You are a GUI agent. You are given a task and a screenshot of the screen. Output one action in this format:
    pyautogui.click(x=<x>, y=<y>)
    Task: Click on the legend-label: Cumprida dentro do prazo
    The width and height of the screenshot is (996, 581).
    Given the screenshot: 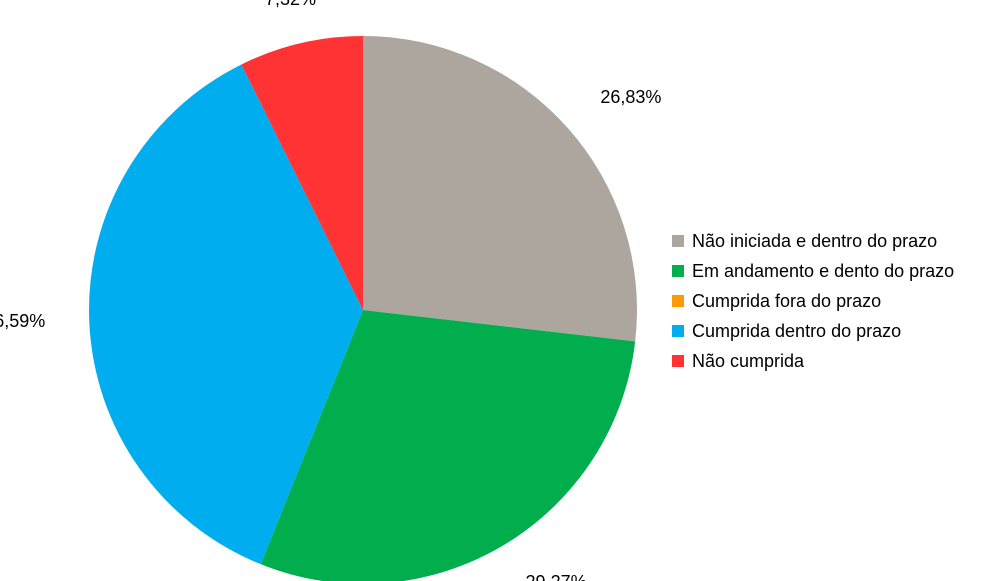 What is the action you would take?
    pyautogui.click(x=797, y=330)
    